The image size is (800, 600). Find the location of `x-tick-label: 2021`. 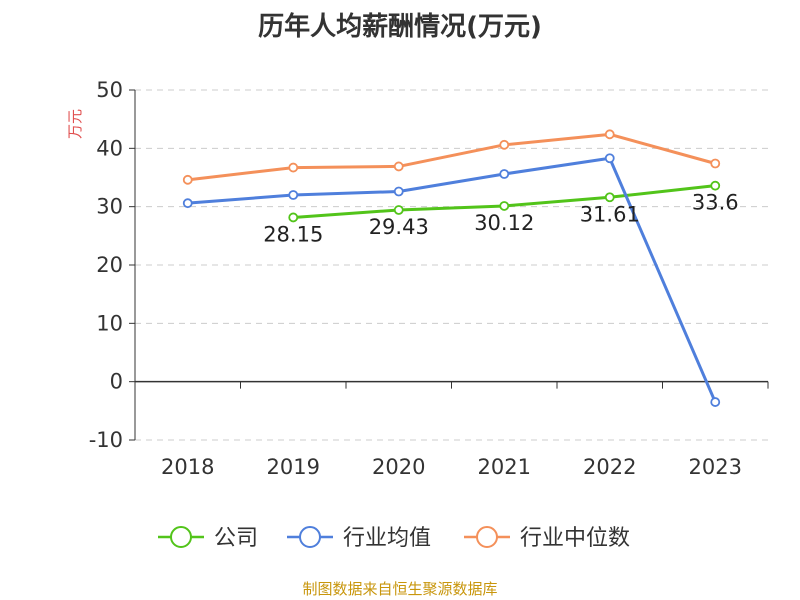

x-tick-label: 2021 is located at coordinates (504, 467).